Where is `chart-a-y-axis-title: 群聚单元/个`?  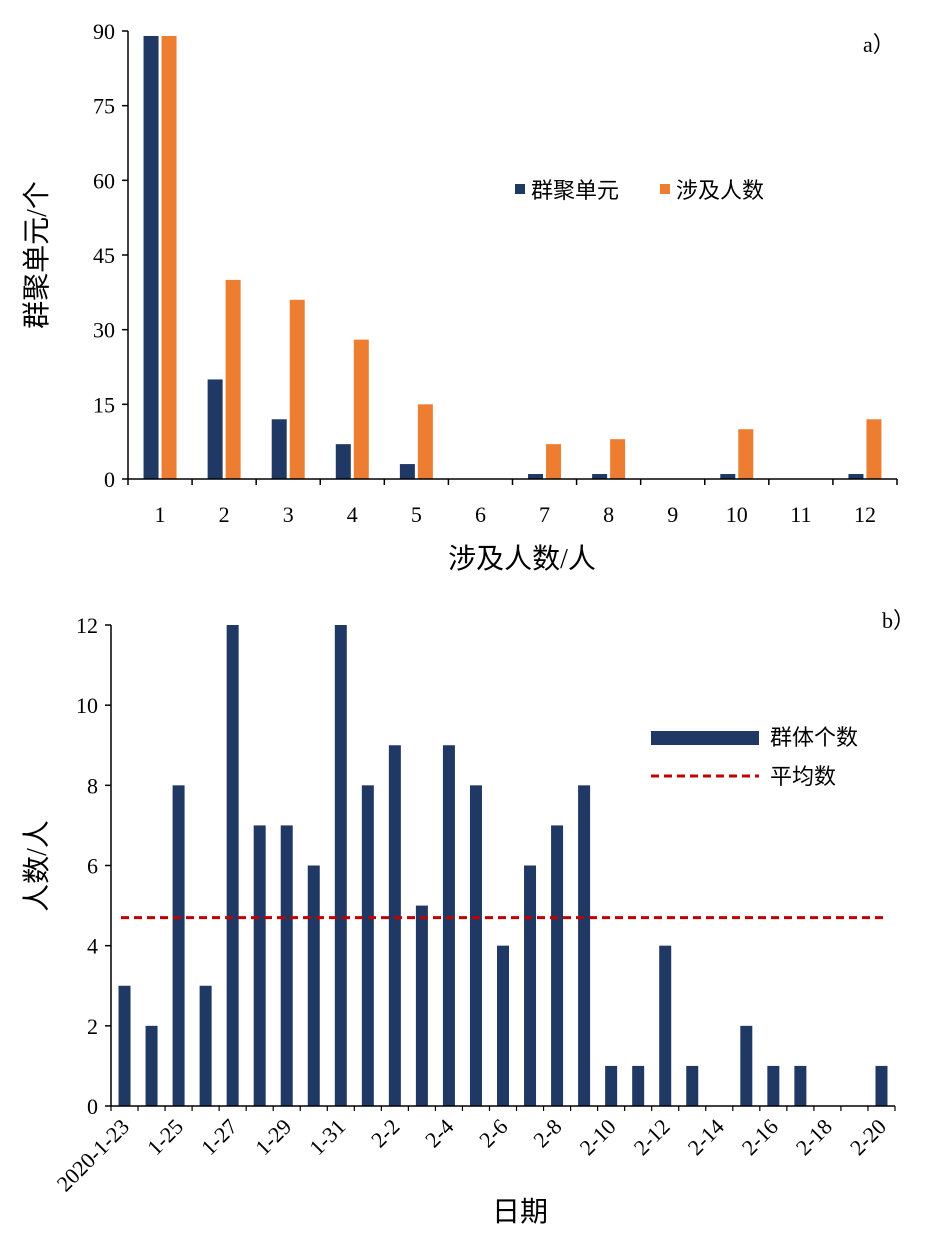 chart-a-y-axis-title: 群聚单元/个 is located at coordinates (37, 255).